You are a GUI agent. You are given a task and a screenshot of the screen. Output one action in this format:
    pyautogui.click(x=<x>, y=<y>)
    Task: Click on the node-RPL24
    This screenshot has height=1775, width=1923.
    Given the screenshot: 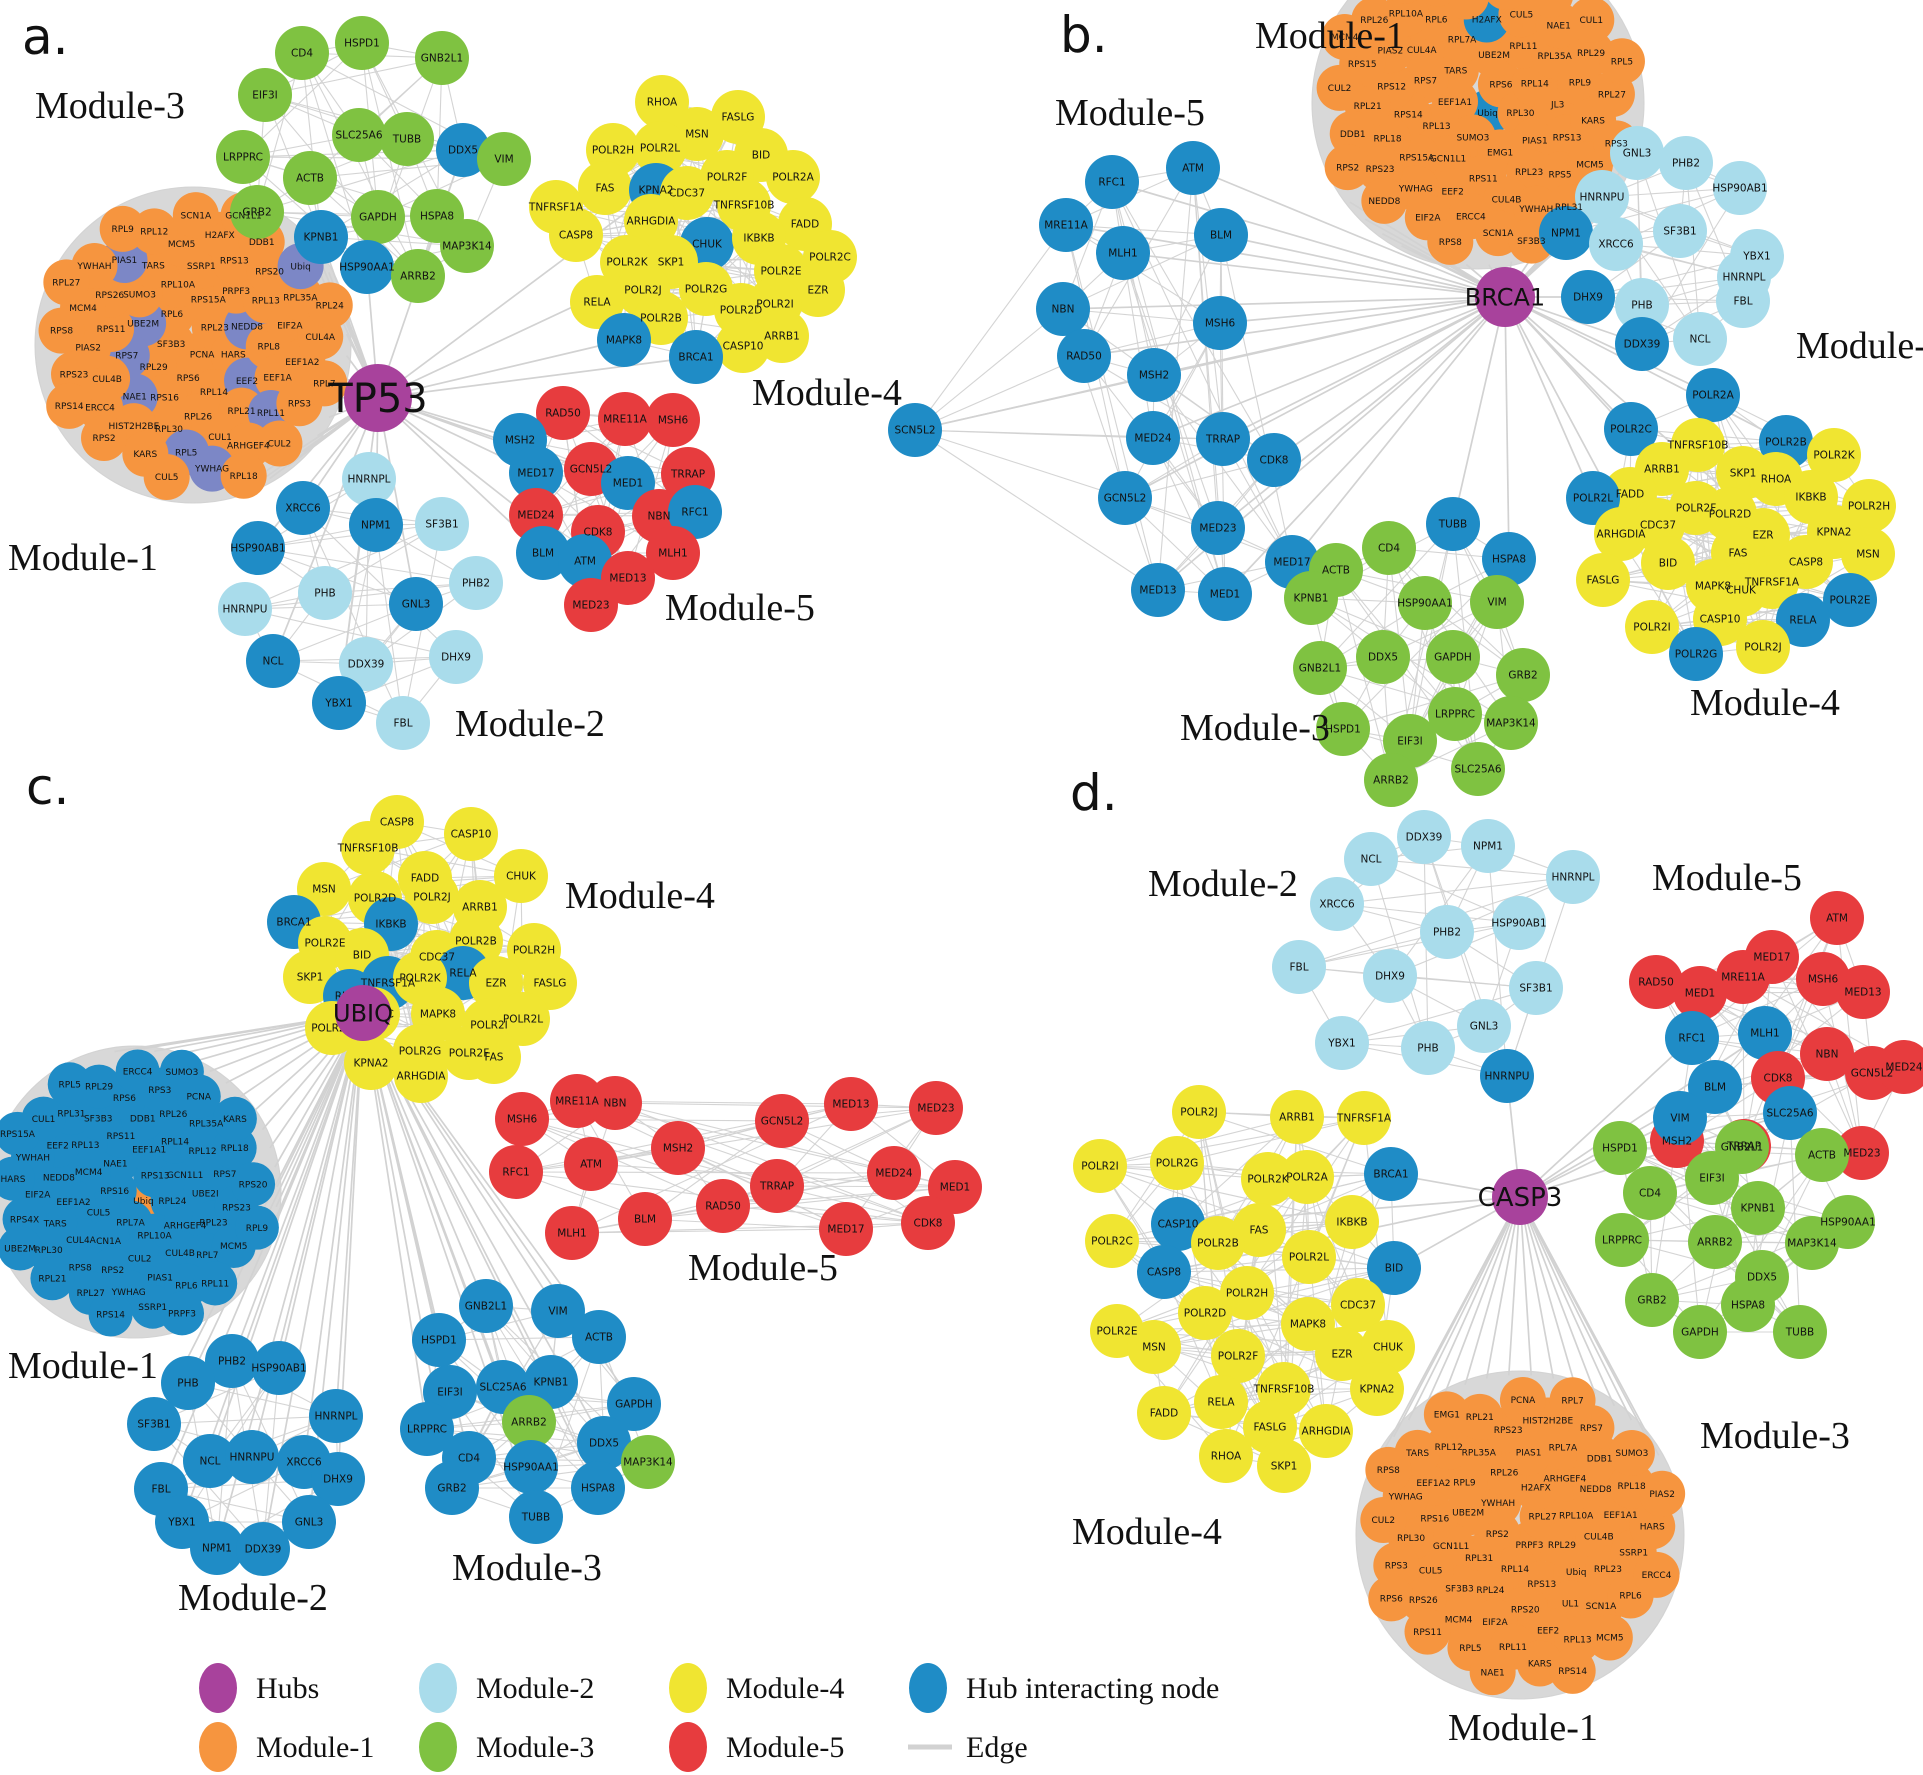 What is the action you would take?
    pyautogui.click(x=329, y=305)
    